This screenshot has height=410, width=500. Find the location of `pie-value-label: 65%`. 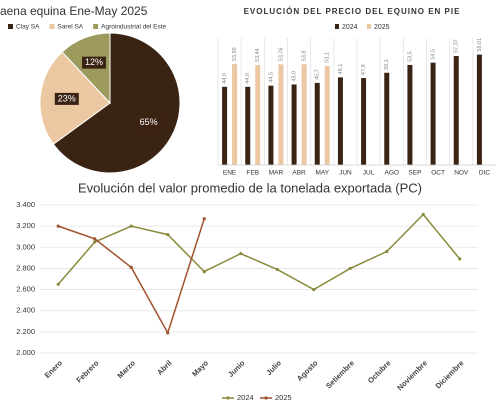

pie-value-label: 65% is located at coordinates (149, 122).